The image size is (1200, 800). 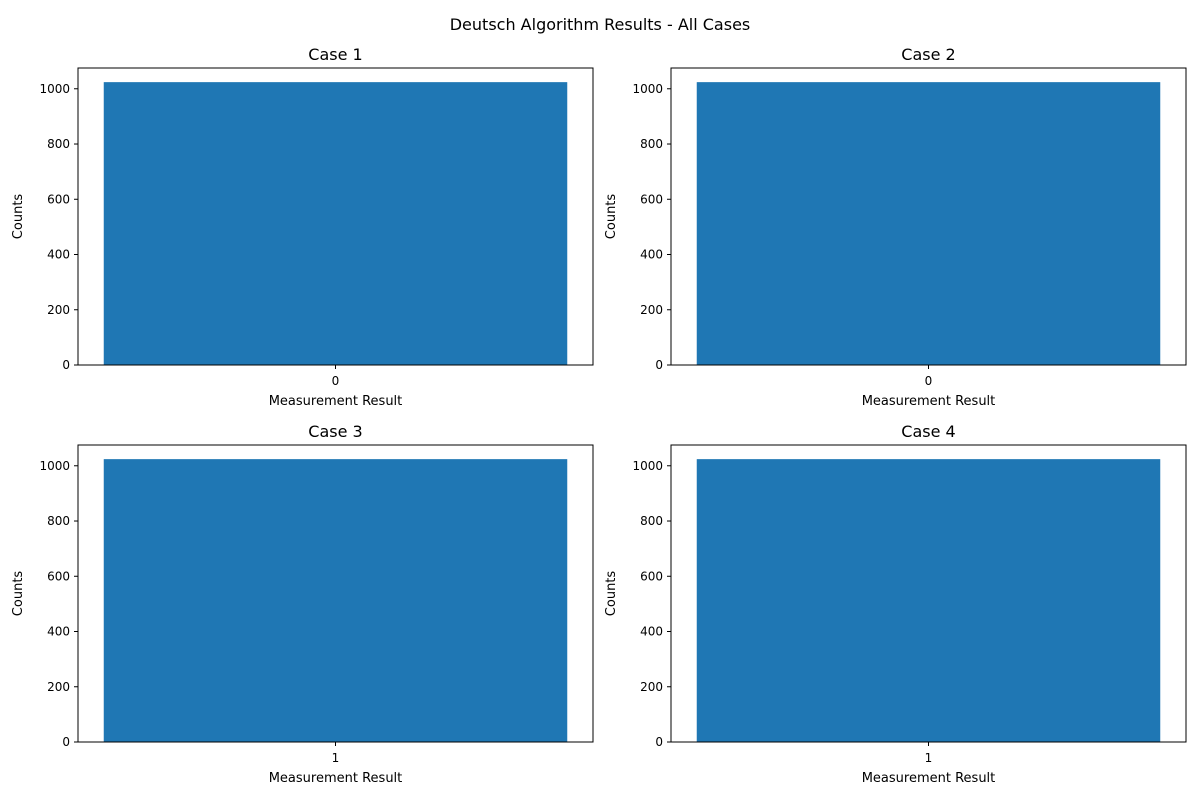 I want to click on figure-suptitle: Deutsch Algorithm Results - All Cases, so click(x=600, y=24).